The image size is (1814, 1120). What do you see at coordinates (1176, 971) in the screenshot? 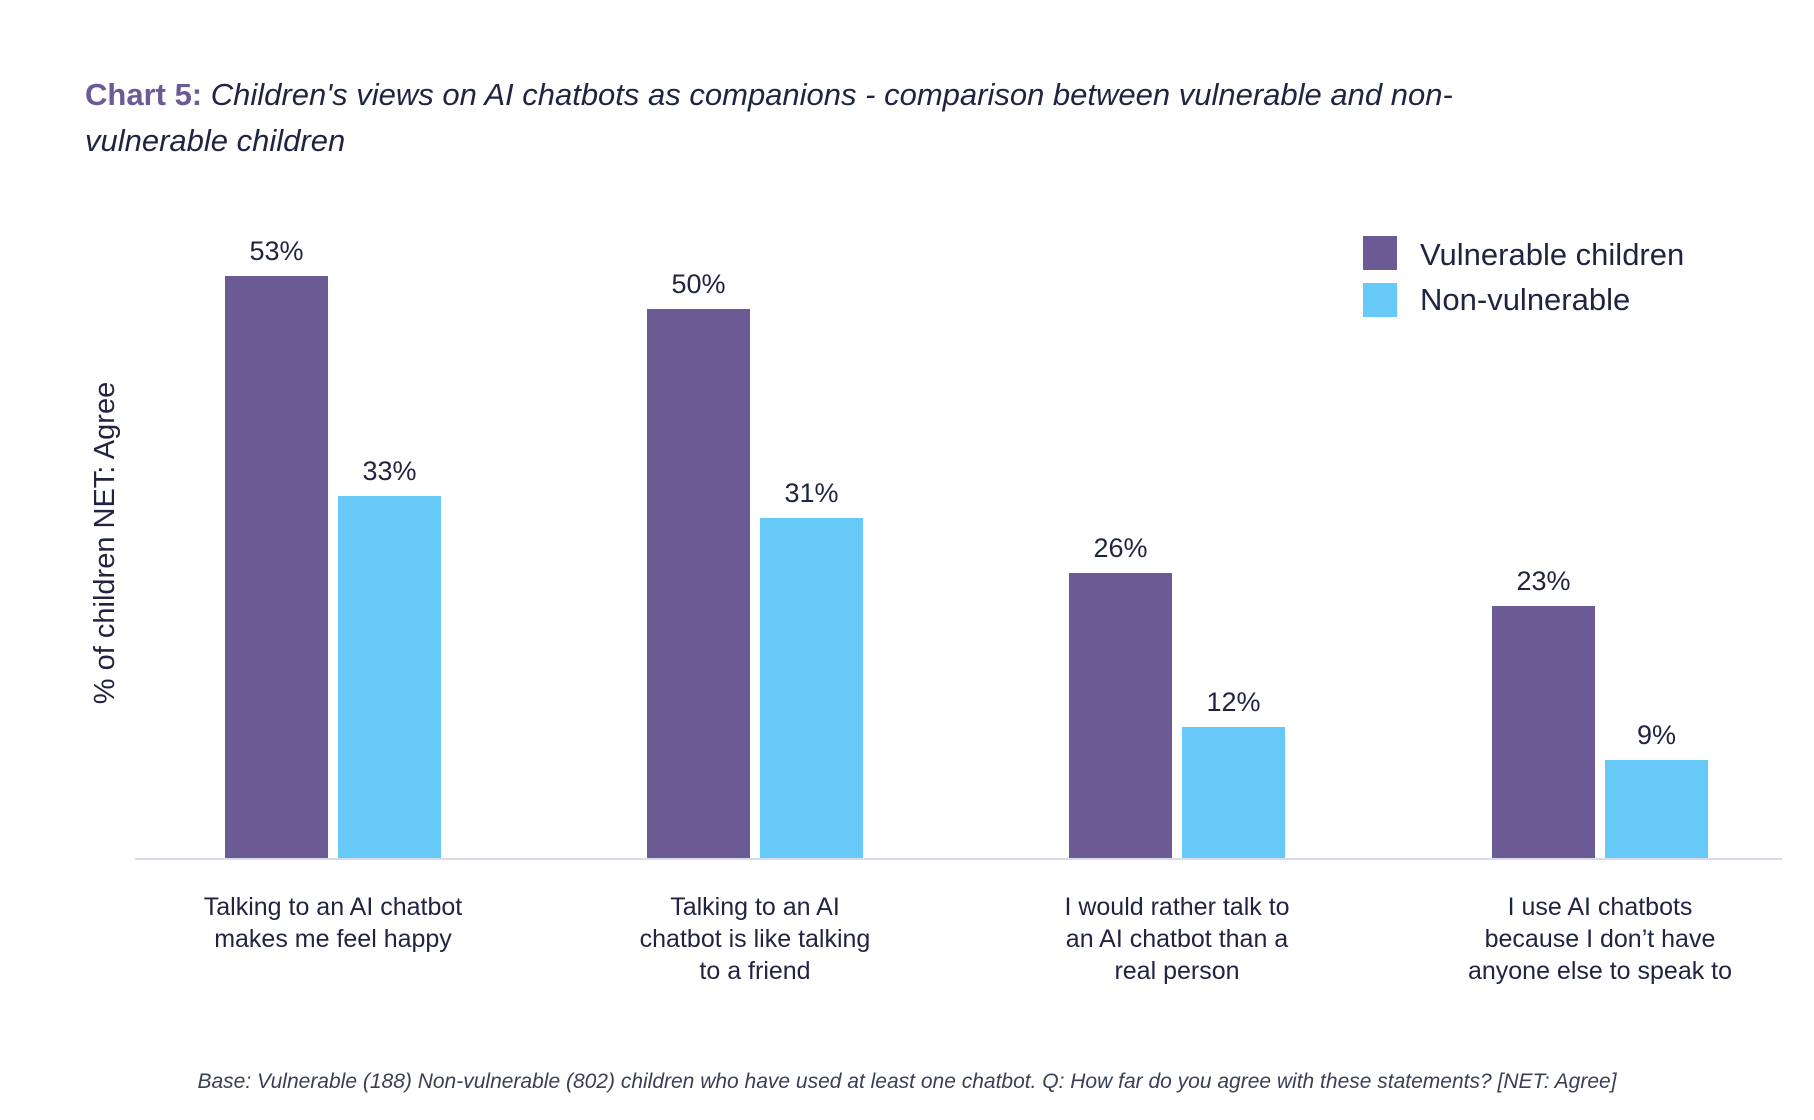
I see `category-label-2-line-2: real person` at bounding box center [1176, 971].